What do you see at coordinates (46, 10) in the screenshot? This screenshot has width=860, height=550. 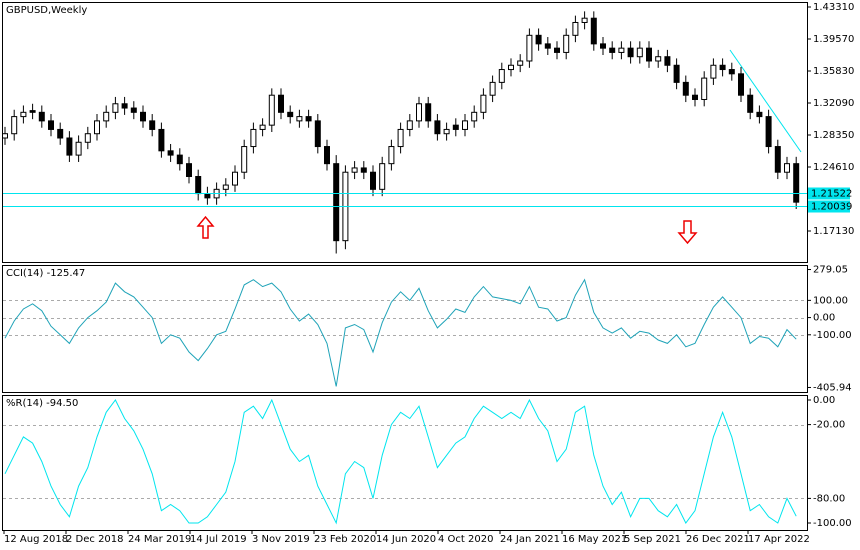 I see `panel-title: GBPUSD,Weekly` at bounding box center [46, 10].